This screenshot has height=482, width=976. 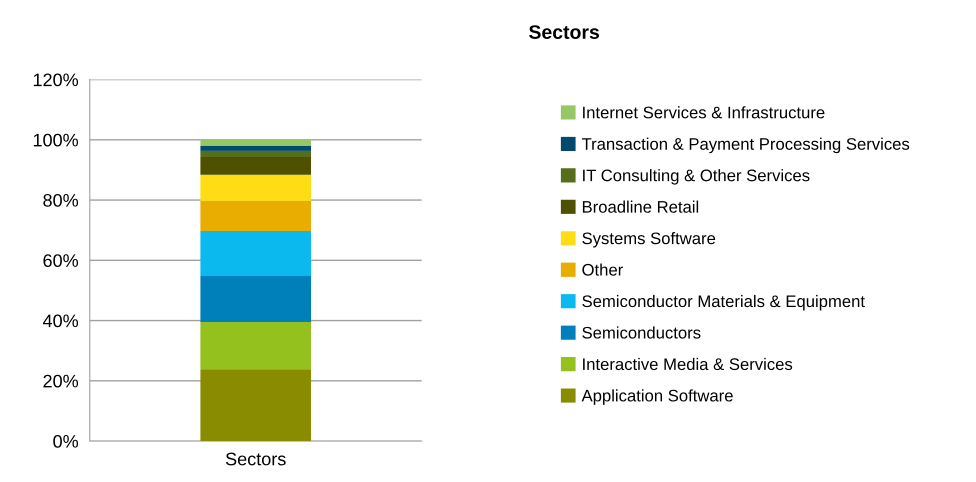 What do you see at coordinates (723, 302) in the screenshot?
I see `legend-label: Semiconductor Materials & Equipment` at bounding box center [723, 302].